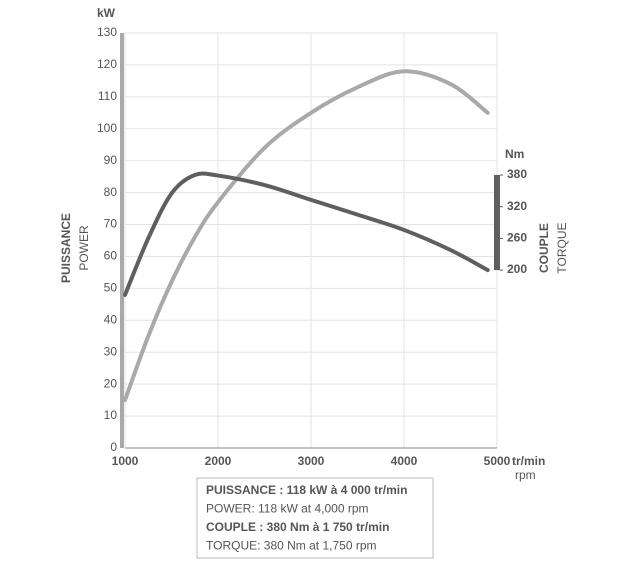 This screenshot has height=565, width=630. I want to click on y-tick-label: 90, so click(111, 160).